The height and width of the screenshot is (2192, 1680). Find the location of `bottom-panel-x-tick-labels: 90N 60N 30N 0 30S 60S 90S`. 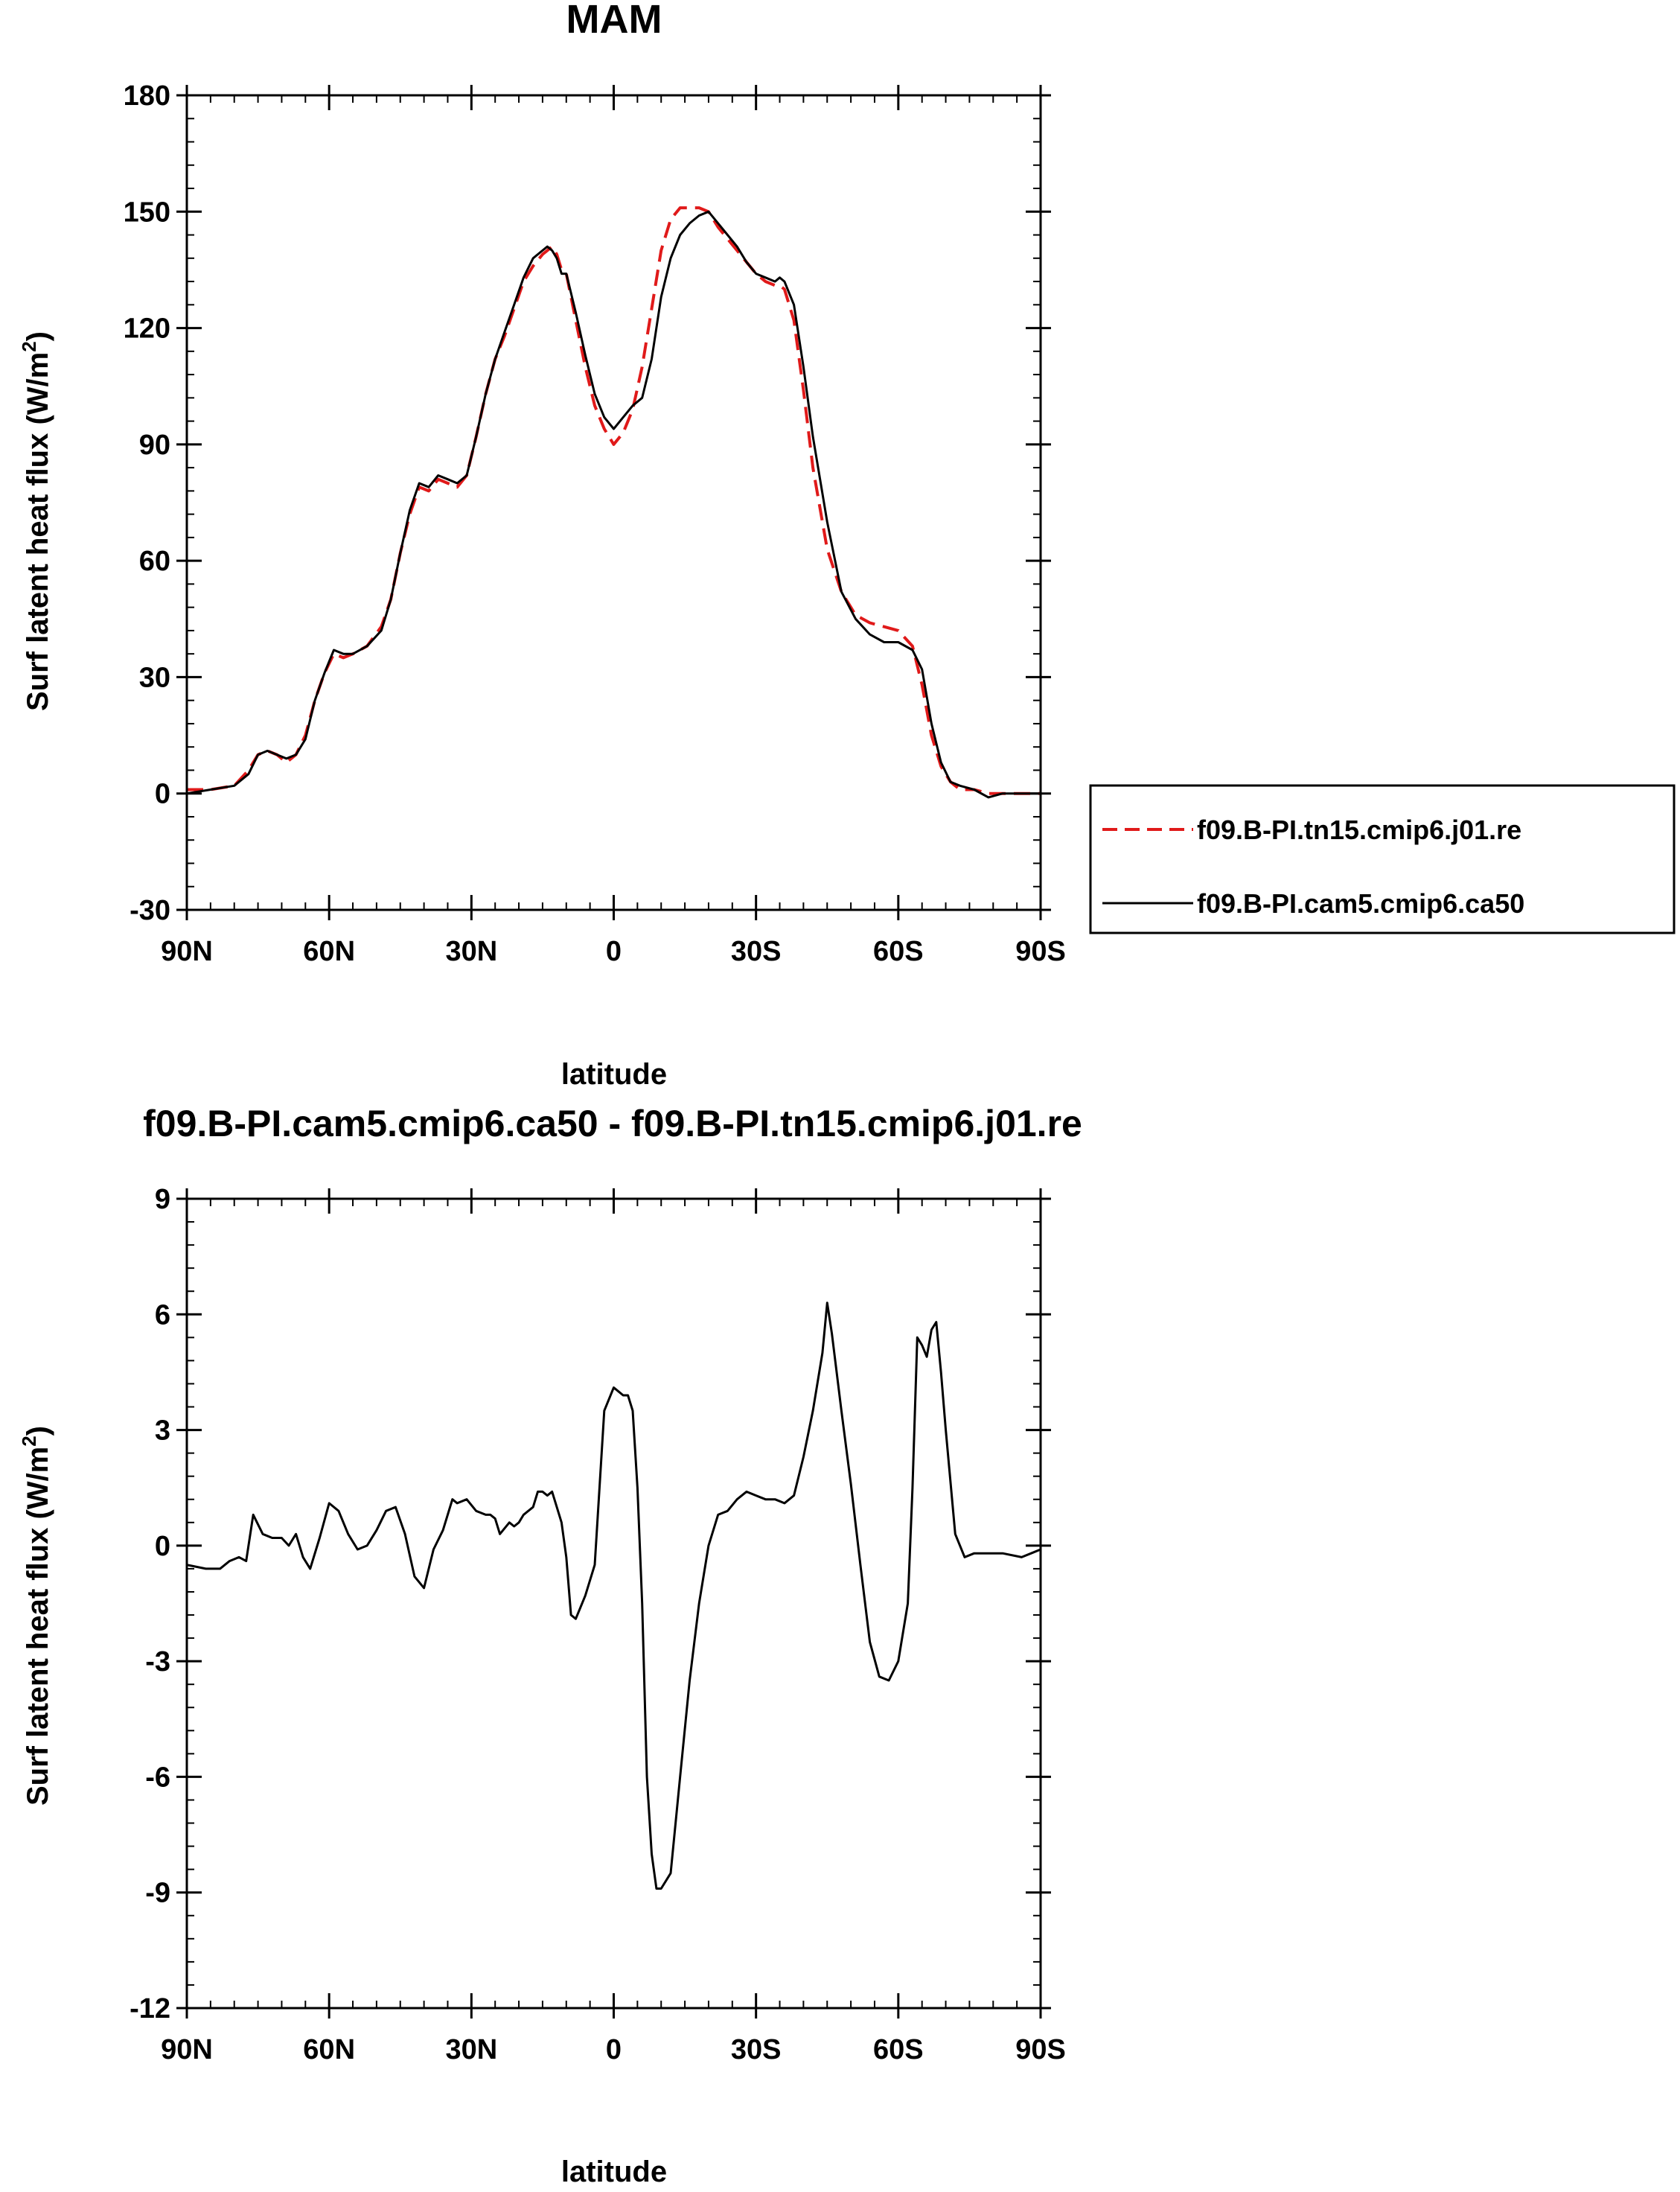

bottom-panel-x-tick-labels: 90N 60N 30N 0 30S 60S 90S is located at coordinates (613, 2049).